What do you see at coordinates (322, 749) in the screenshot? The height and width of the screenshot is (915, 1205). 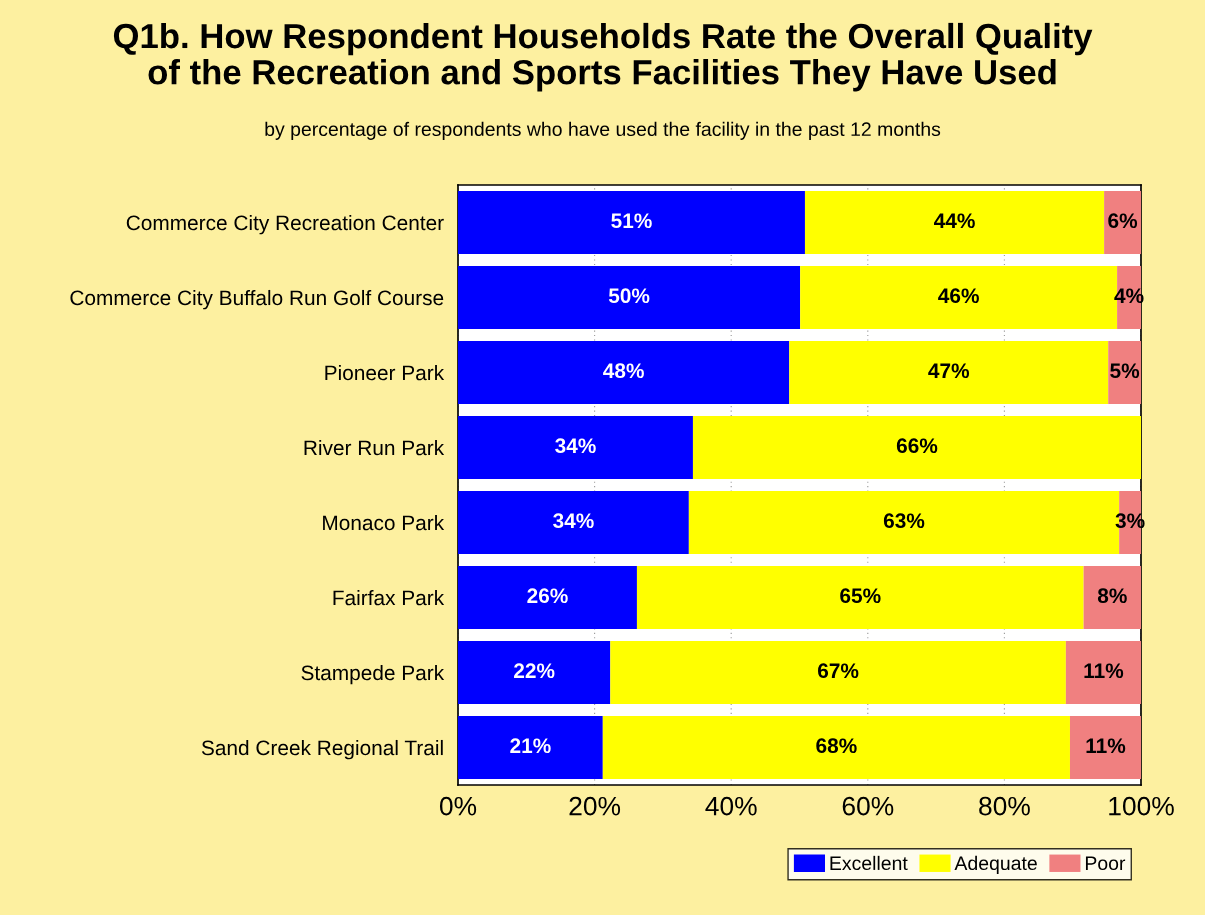 I see `y-tick-label: Sand Creek Regional Trail` at bounding box center [322, 749].